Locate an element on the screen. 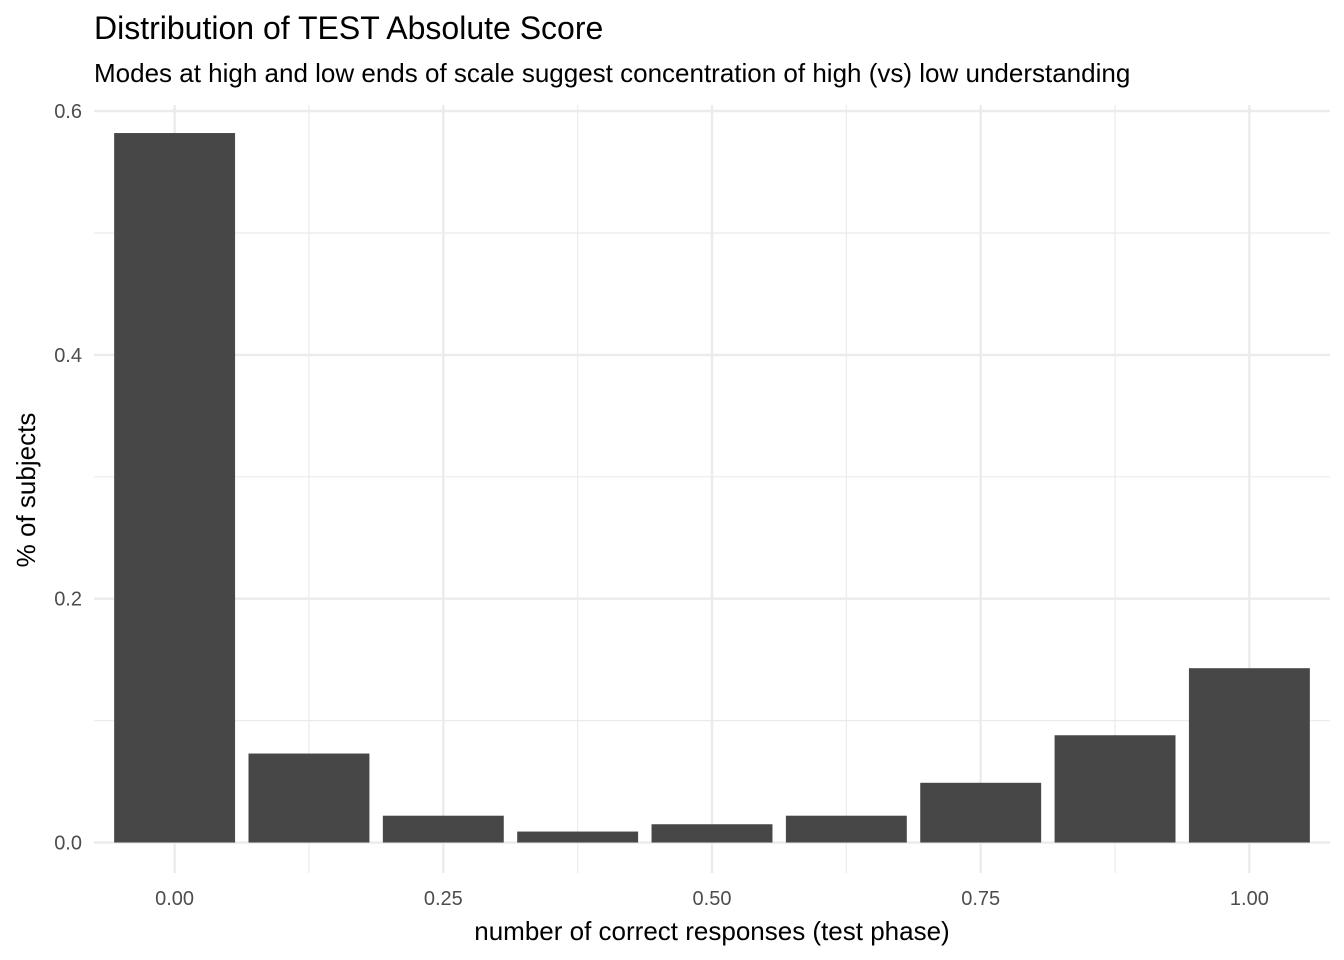 This screenshot has width=1344, height=960. x-tick-label: 0.00 is located at coordinates (174, 899).